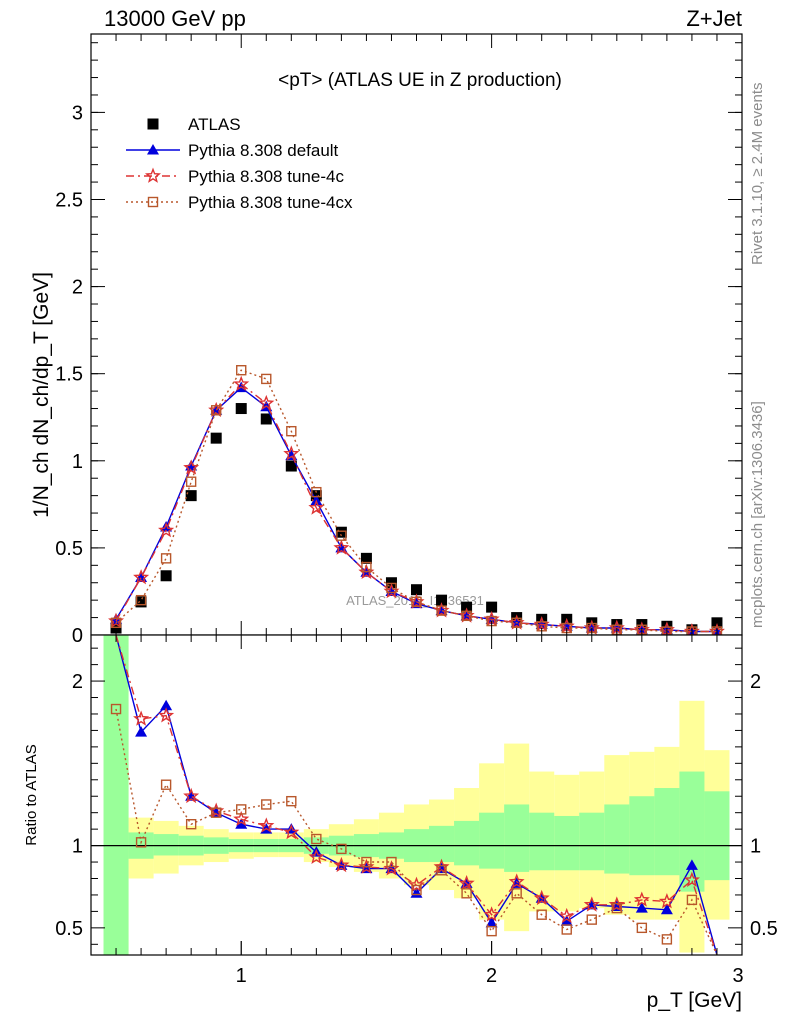 This screenshot has height=1024, width=786. I want to click on upper-y-tick-label: 1.5, so click(69, 375).